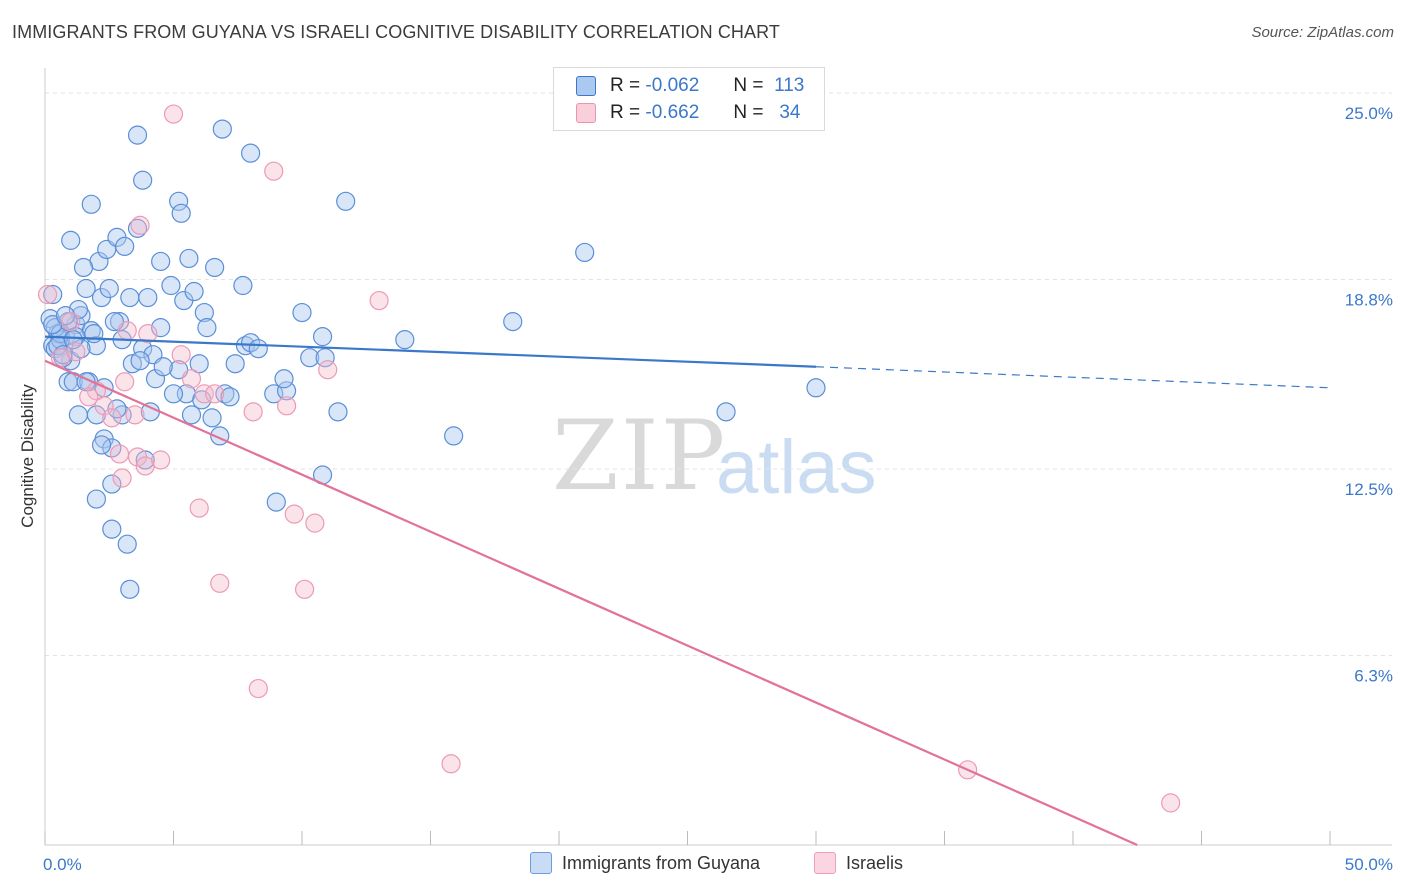 This screenshot has width=1406, height=892. I want to click on legend-n-value: 34, so click(790, 112).